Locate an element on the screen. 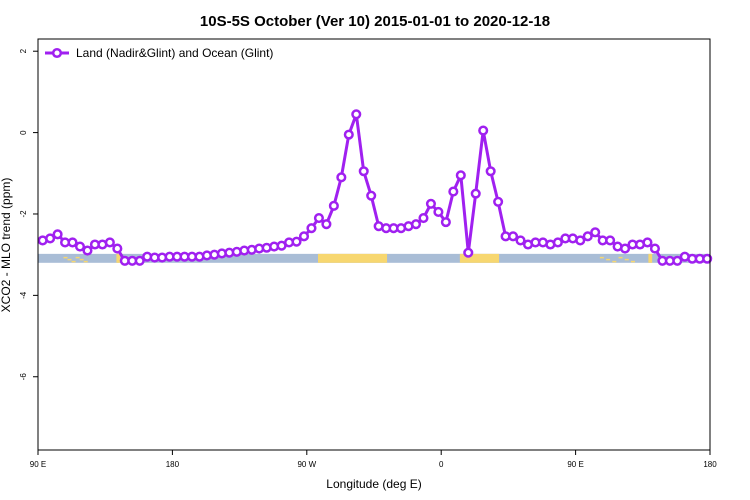 This screenshot has height=500, width=750. y-tick-label: -2 is located at coordinates (23, 214).